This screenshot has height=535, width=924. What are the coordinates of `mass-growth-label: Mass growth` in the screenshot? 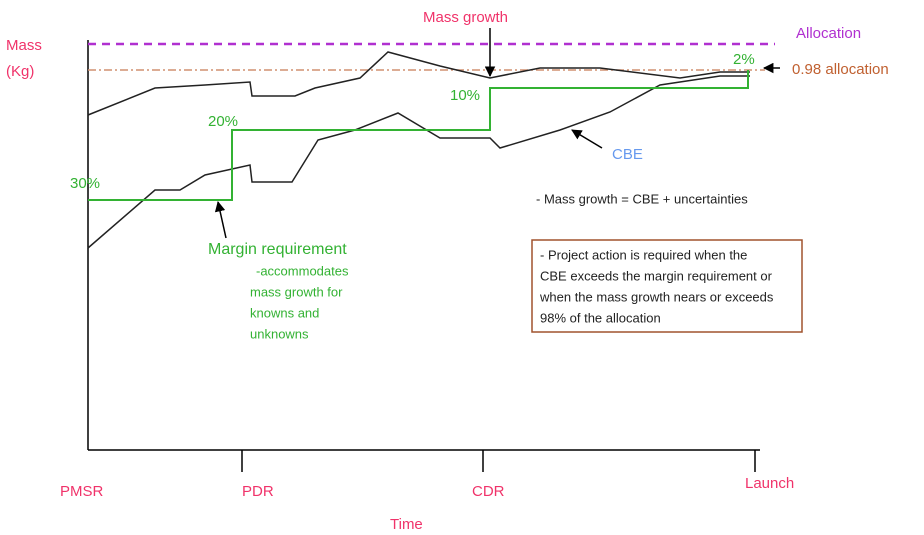 It's located at (465, 17).